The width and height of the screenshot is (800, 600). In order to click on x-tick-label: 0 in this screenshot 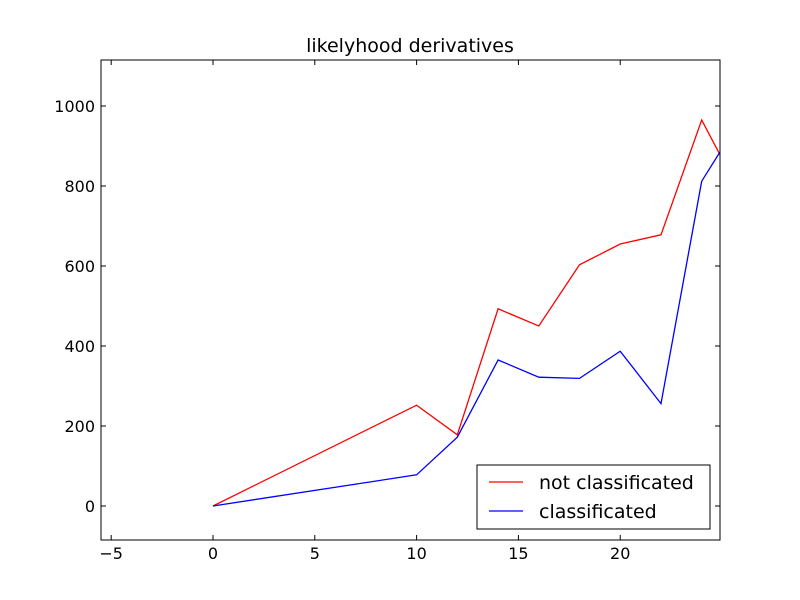, I will do `click(213, 553)`.